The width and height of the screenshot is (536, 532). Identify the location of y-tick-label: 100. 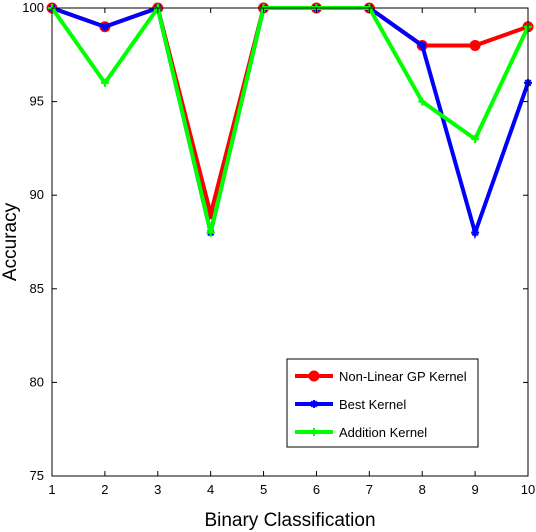
(33, 7).